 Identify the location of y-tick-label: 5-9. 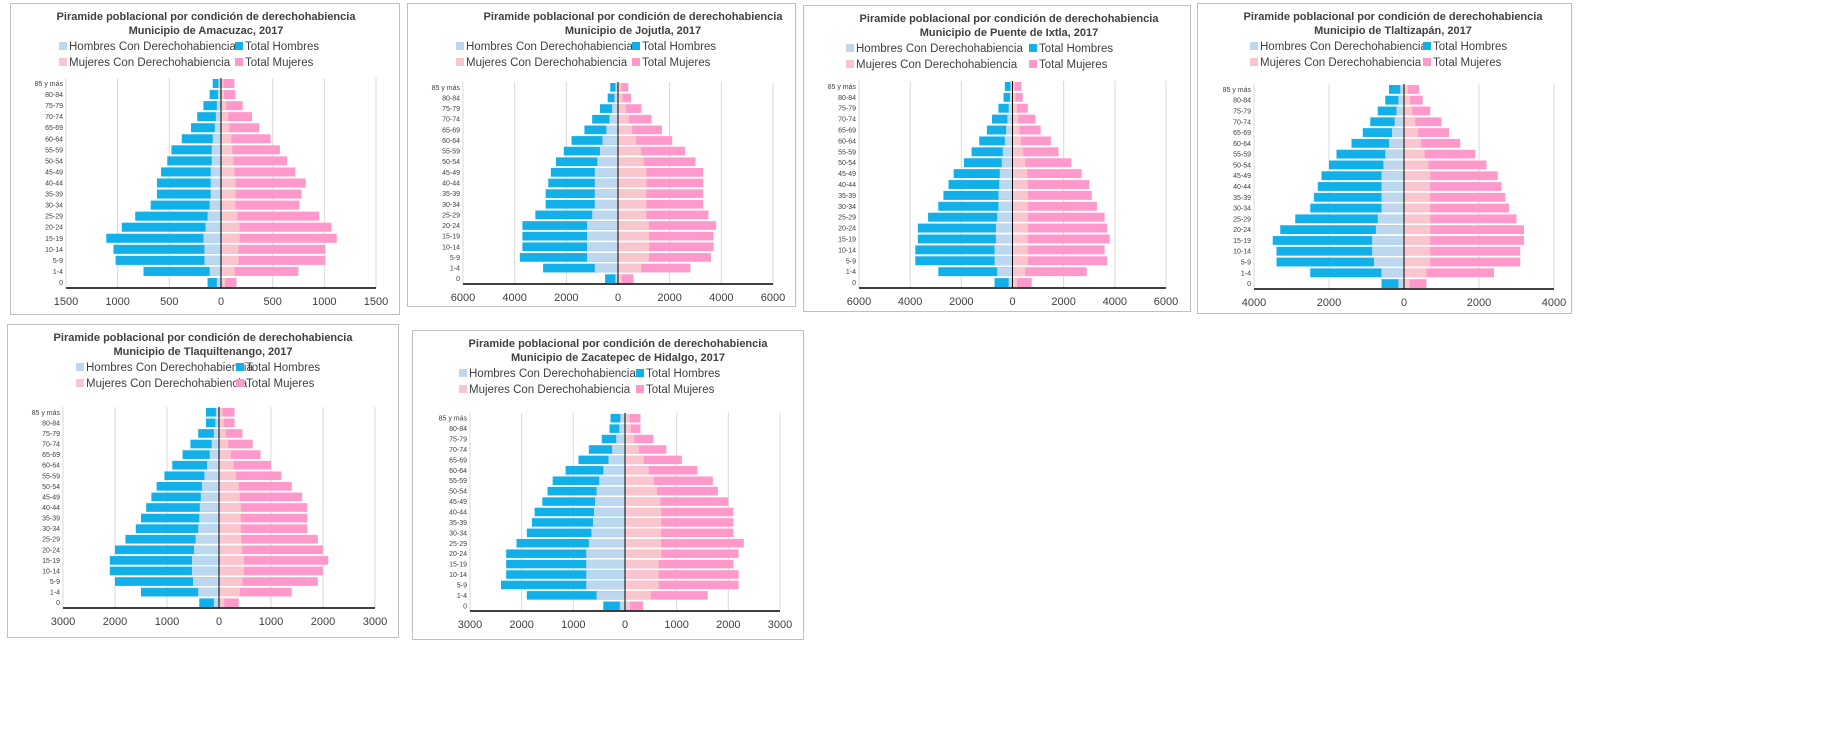
(455, 258).